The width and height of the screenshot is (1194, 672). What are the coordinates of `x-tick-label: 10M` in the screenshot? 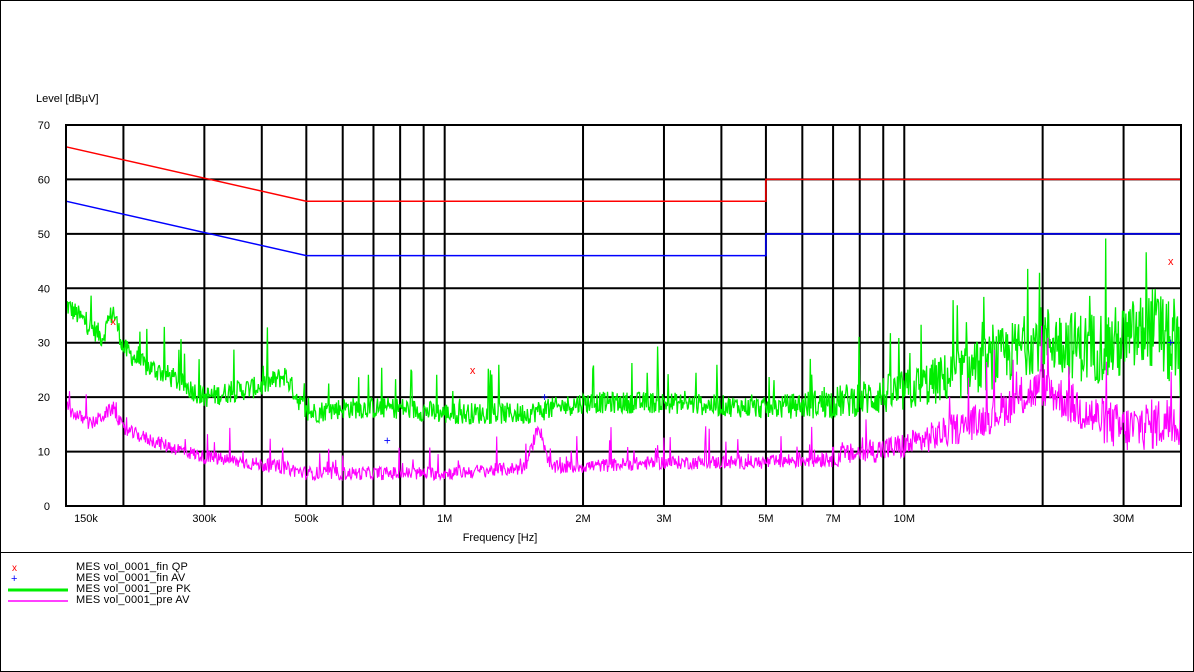 It's located at (904, 519).